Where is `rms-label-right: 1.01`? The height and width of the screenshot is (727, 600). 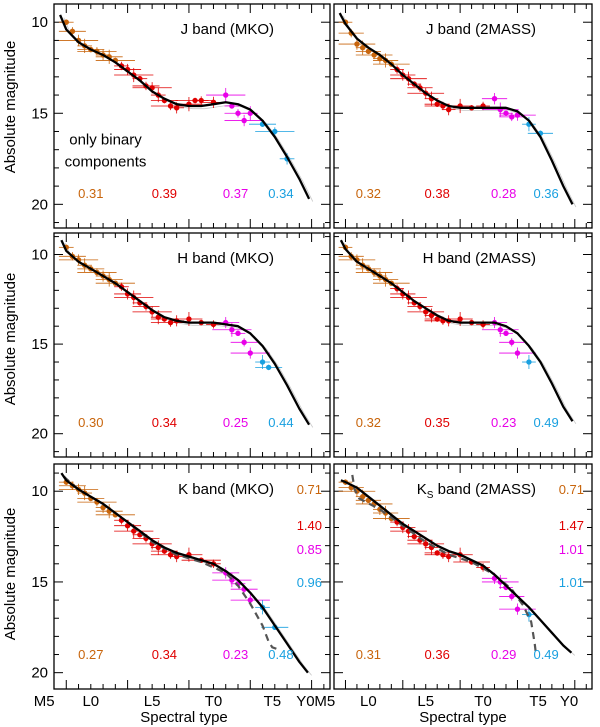 rms-label-right: 1.01 is located at coordinates (571, 549).